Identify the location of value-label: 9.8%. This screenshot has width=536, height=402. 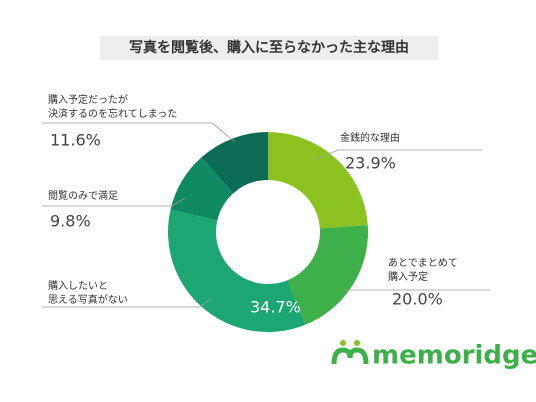
(70, 221).